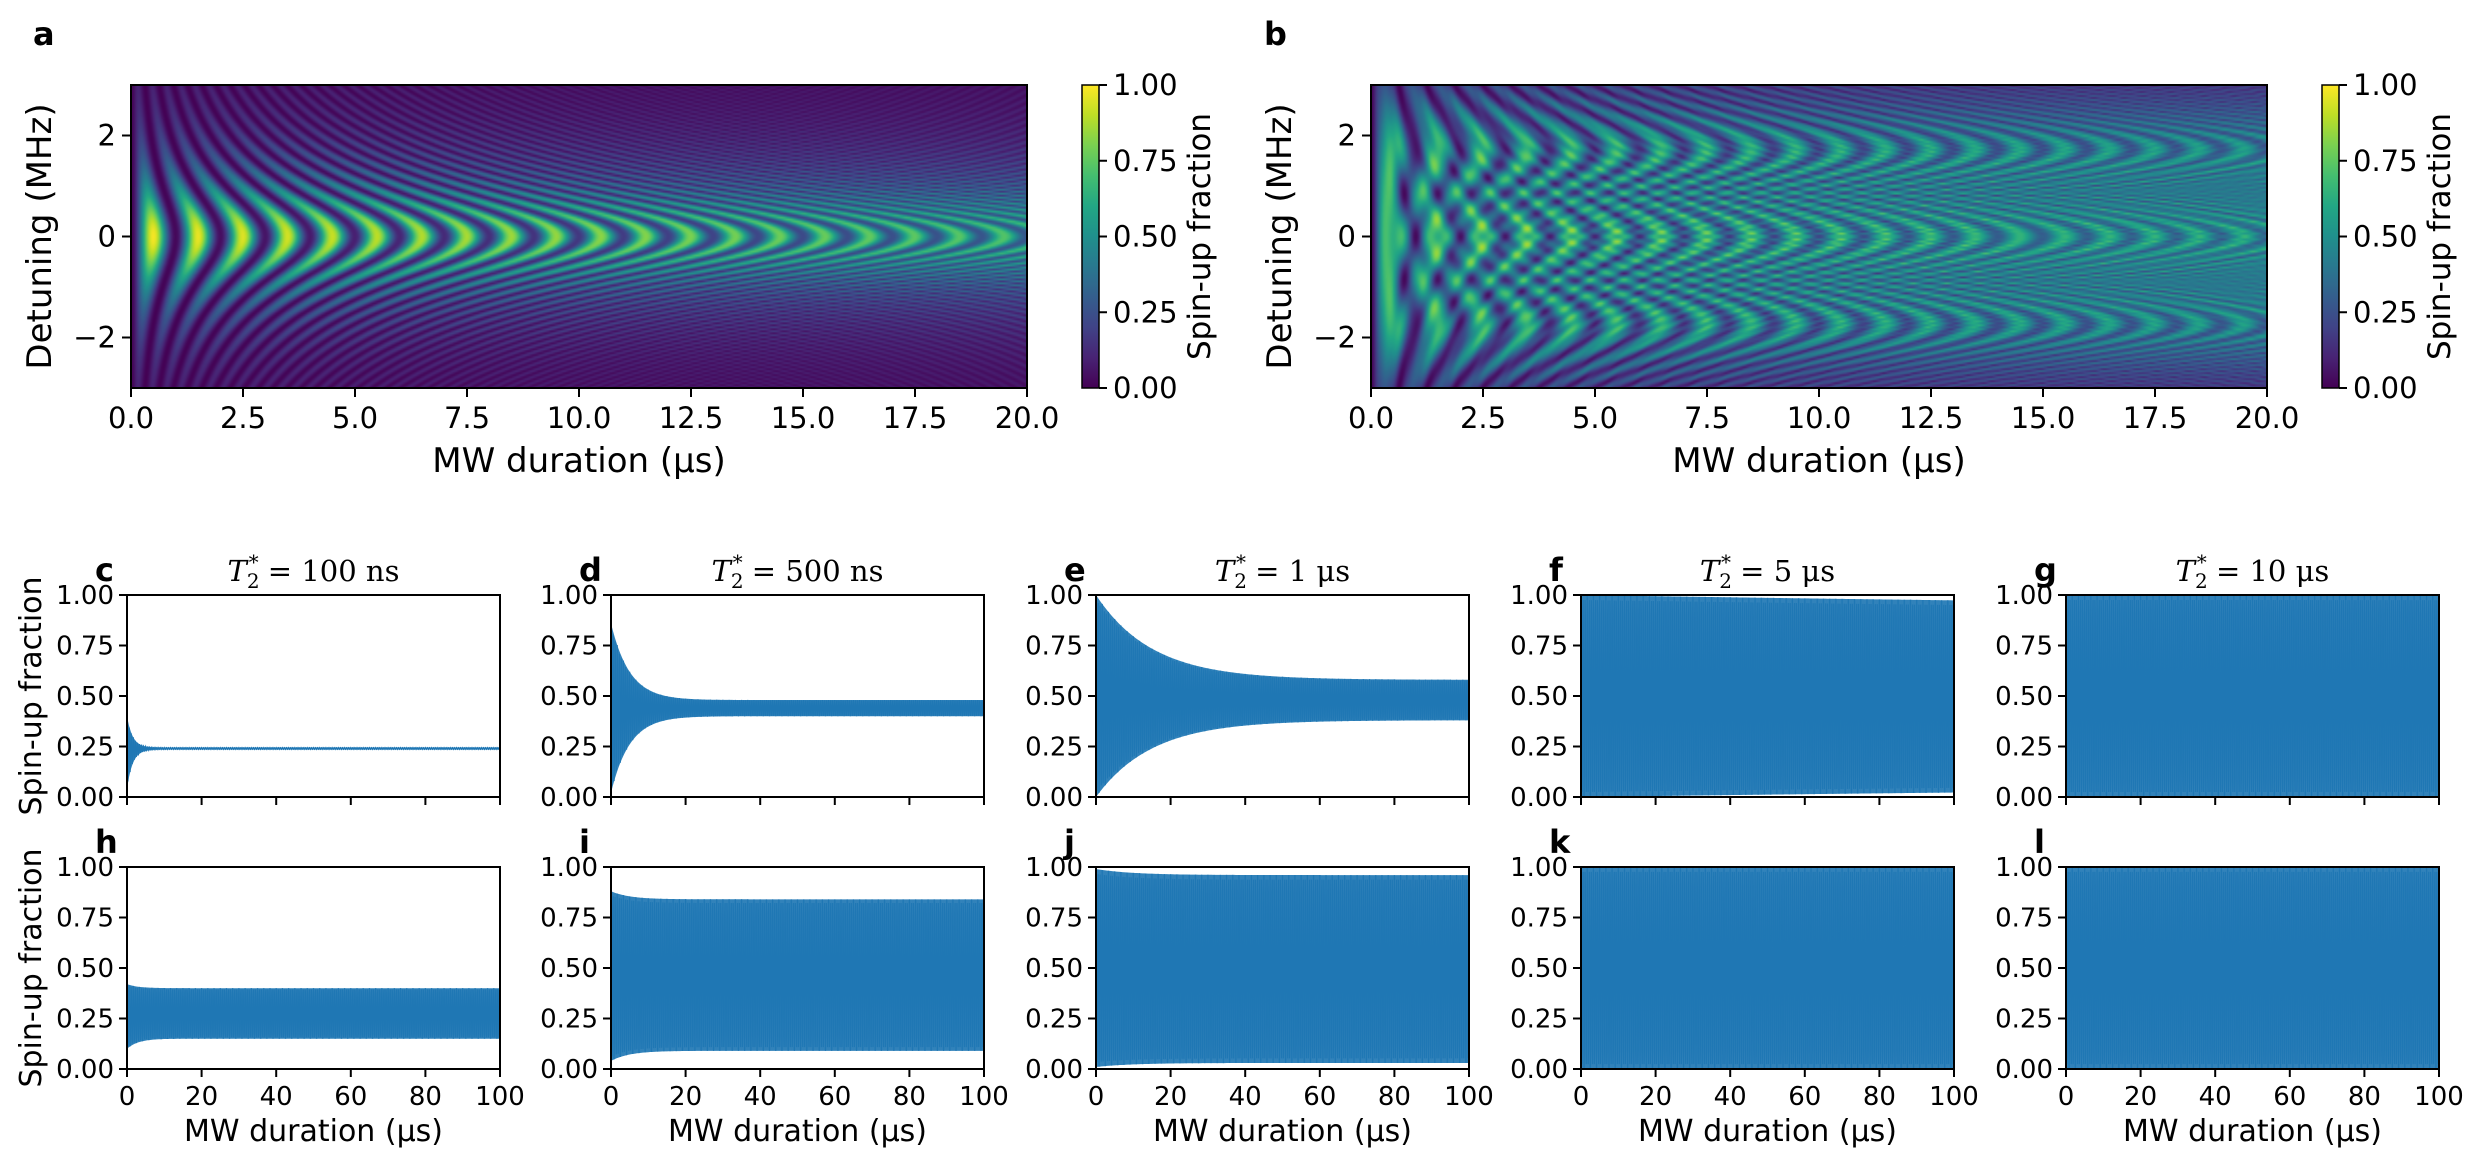 This screenshot has width=2474, height=1158. I want to click on series-line-h, so click(313, 1015).